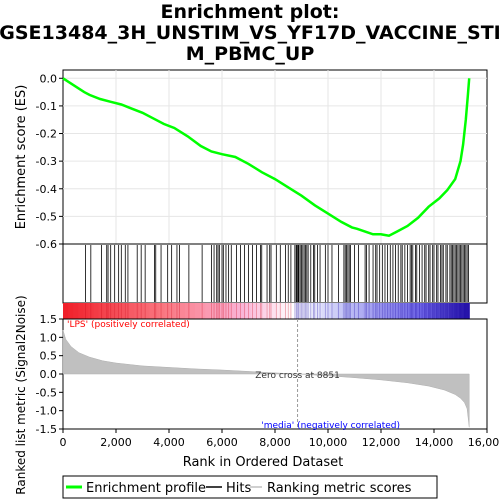 The height and width of the screenshot is (500, 500). Describe the element at coordinates (146, 488) in the screenshot. I see `legend-label-enrichment: Enrichment profile` at that location.